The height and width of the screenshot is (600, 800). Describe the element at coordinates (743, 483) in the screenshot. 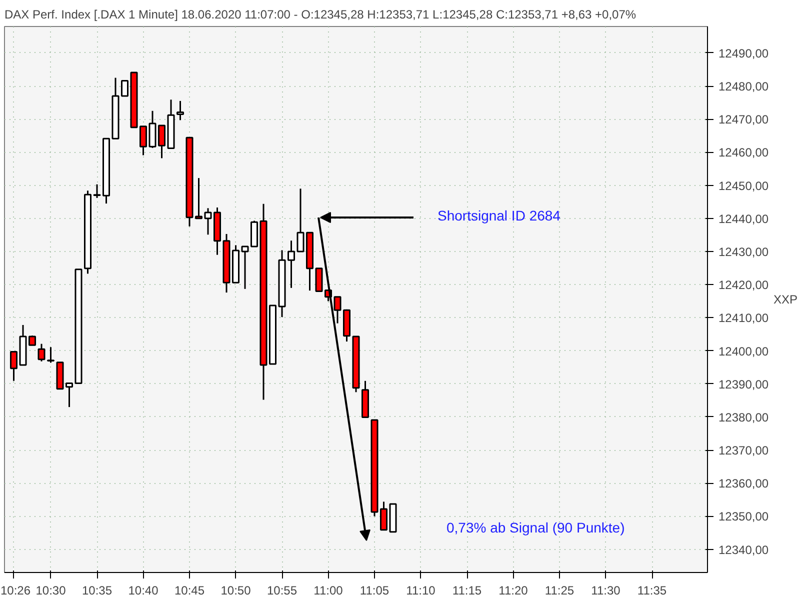

I see `y-tick-label: 12360,00` at that location.